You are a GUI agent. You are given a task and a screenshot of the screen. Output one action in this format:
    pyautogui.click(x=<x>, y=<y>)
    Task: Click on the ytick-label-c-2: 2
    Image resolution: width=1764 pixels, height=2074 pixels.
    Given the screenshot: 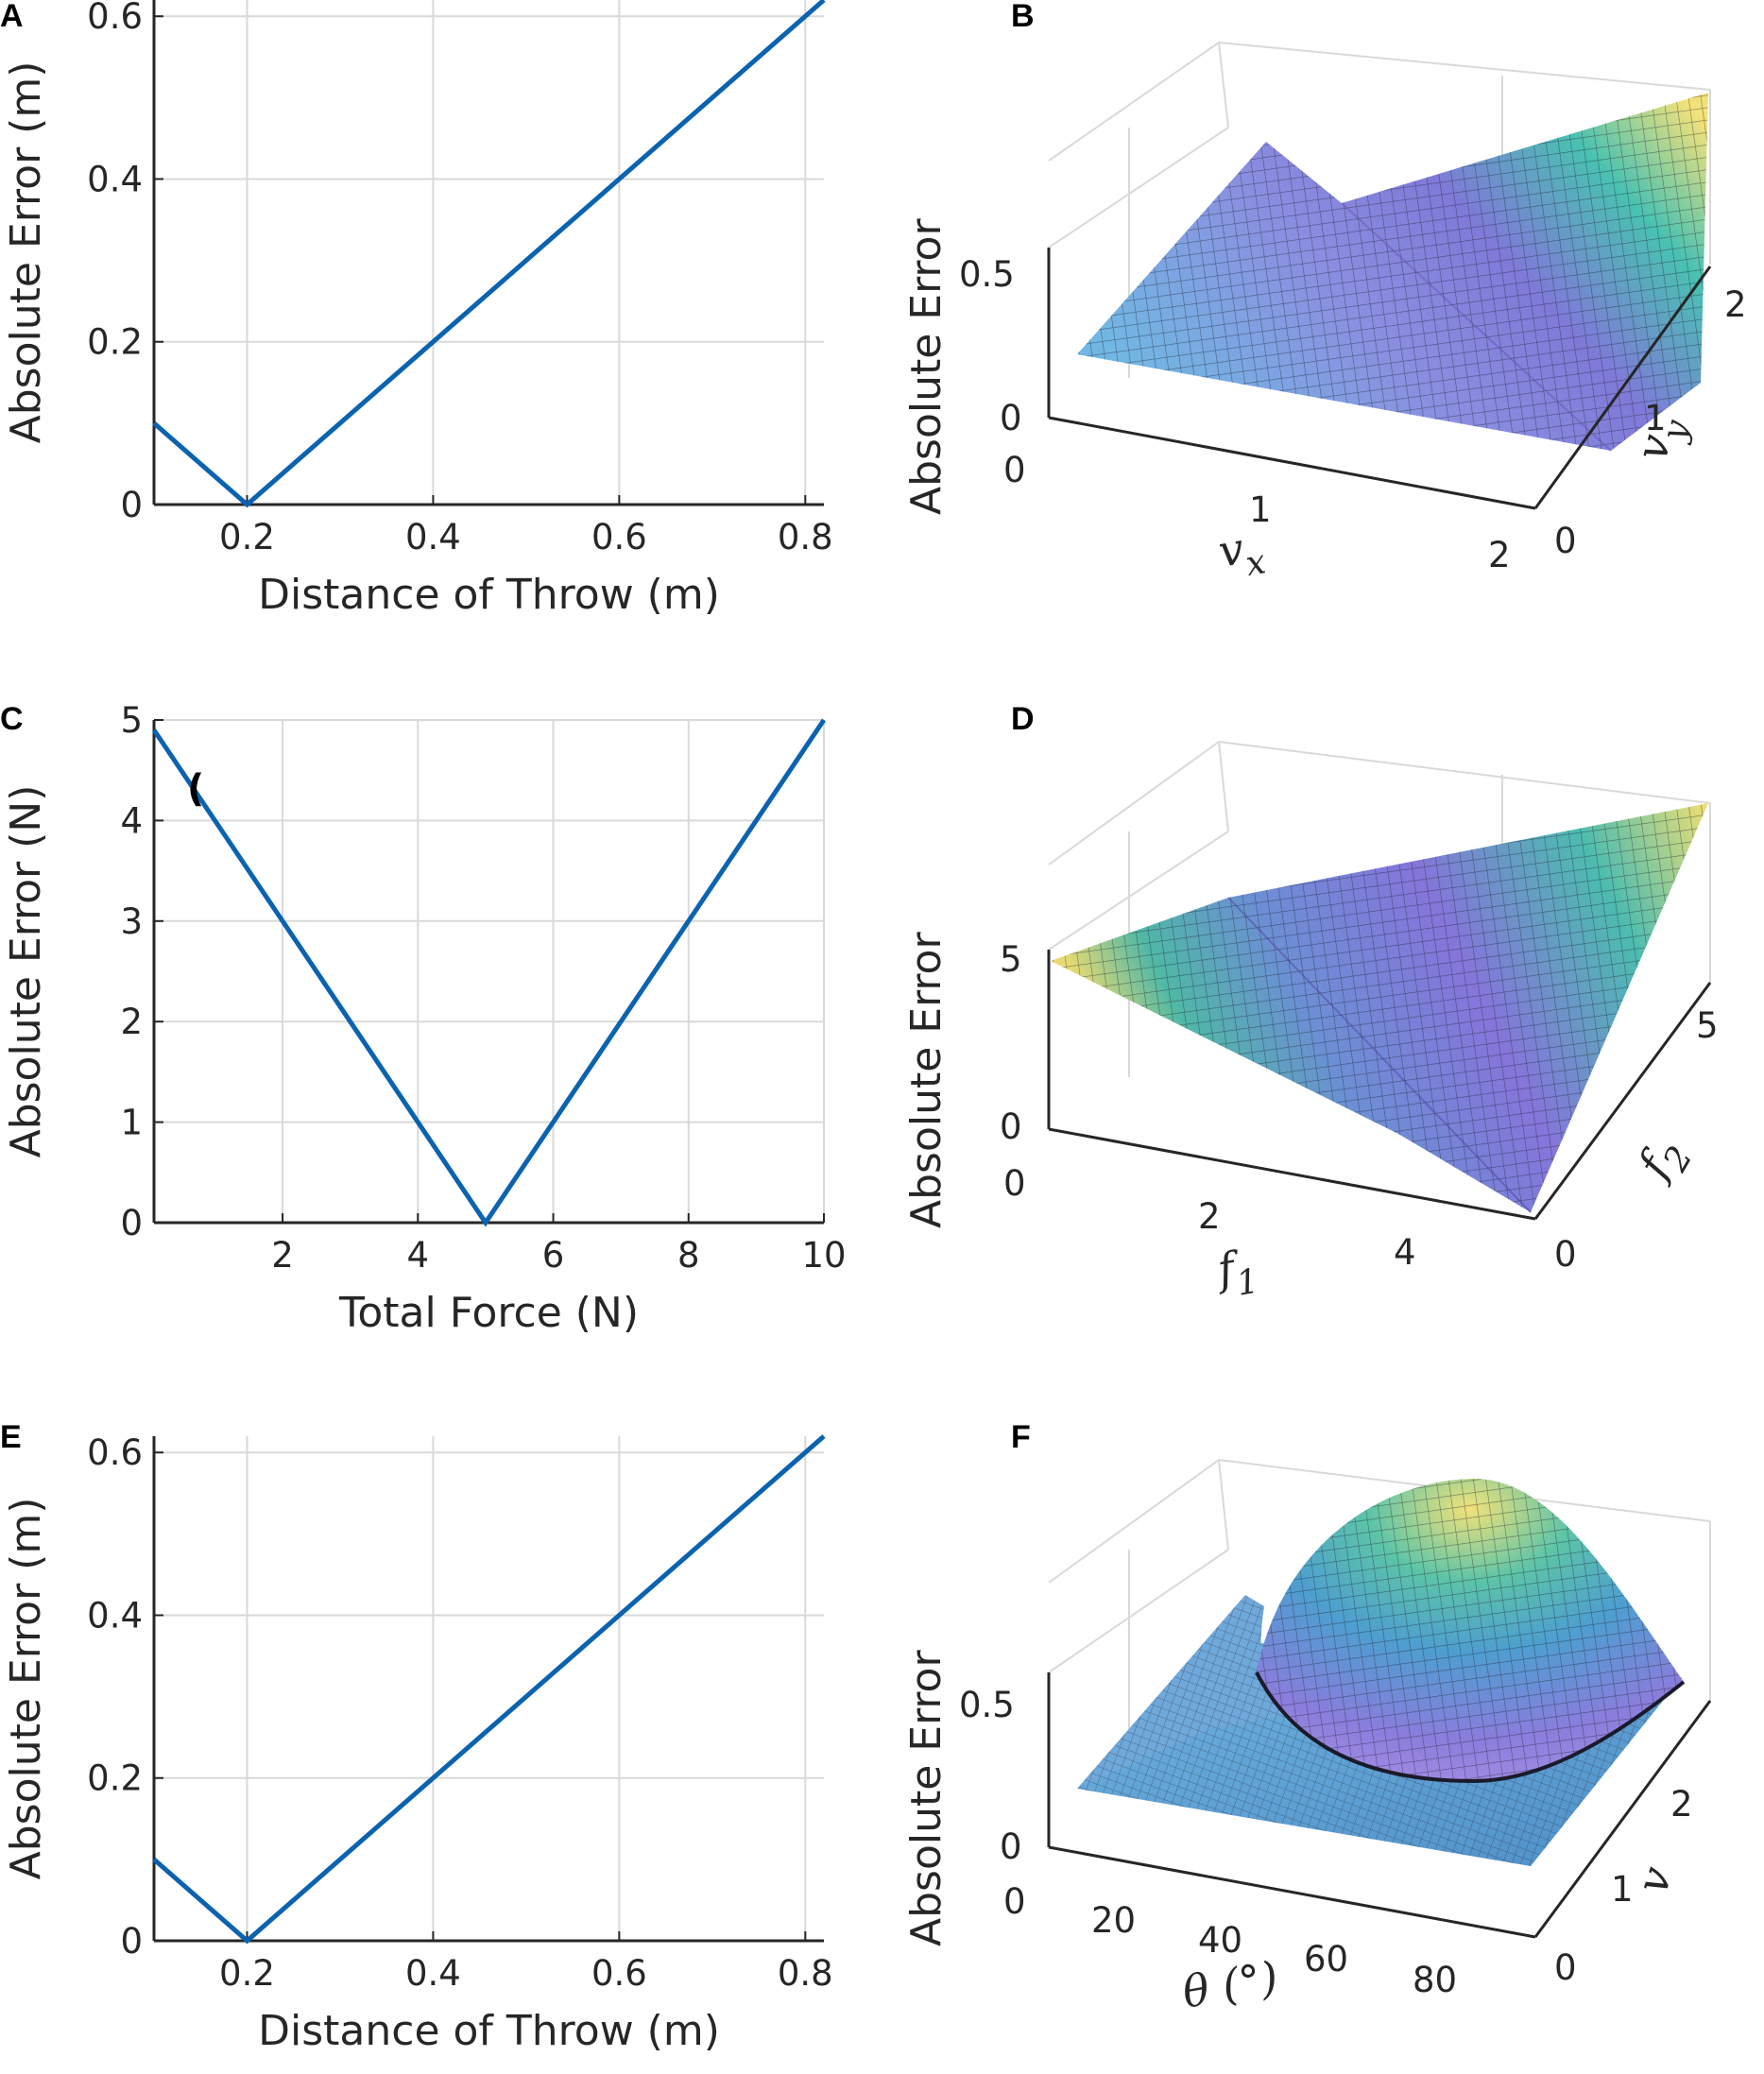 What is the action you would take?
    pyautogui.click(x=131, y=1022)
    